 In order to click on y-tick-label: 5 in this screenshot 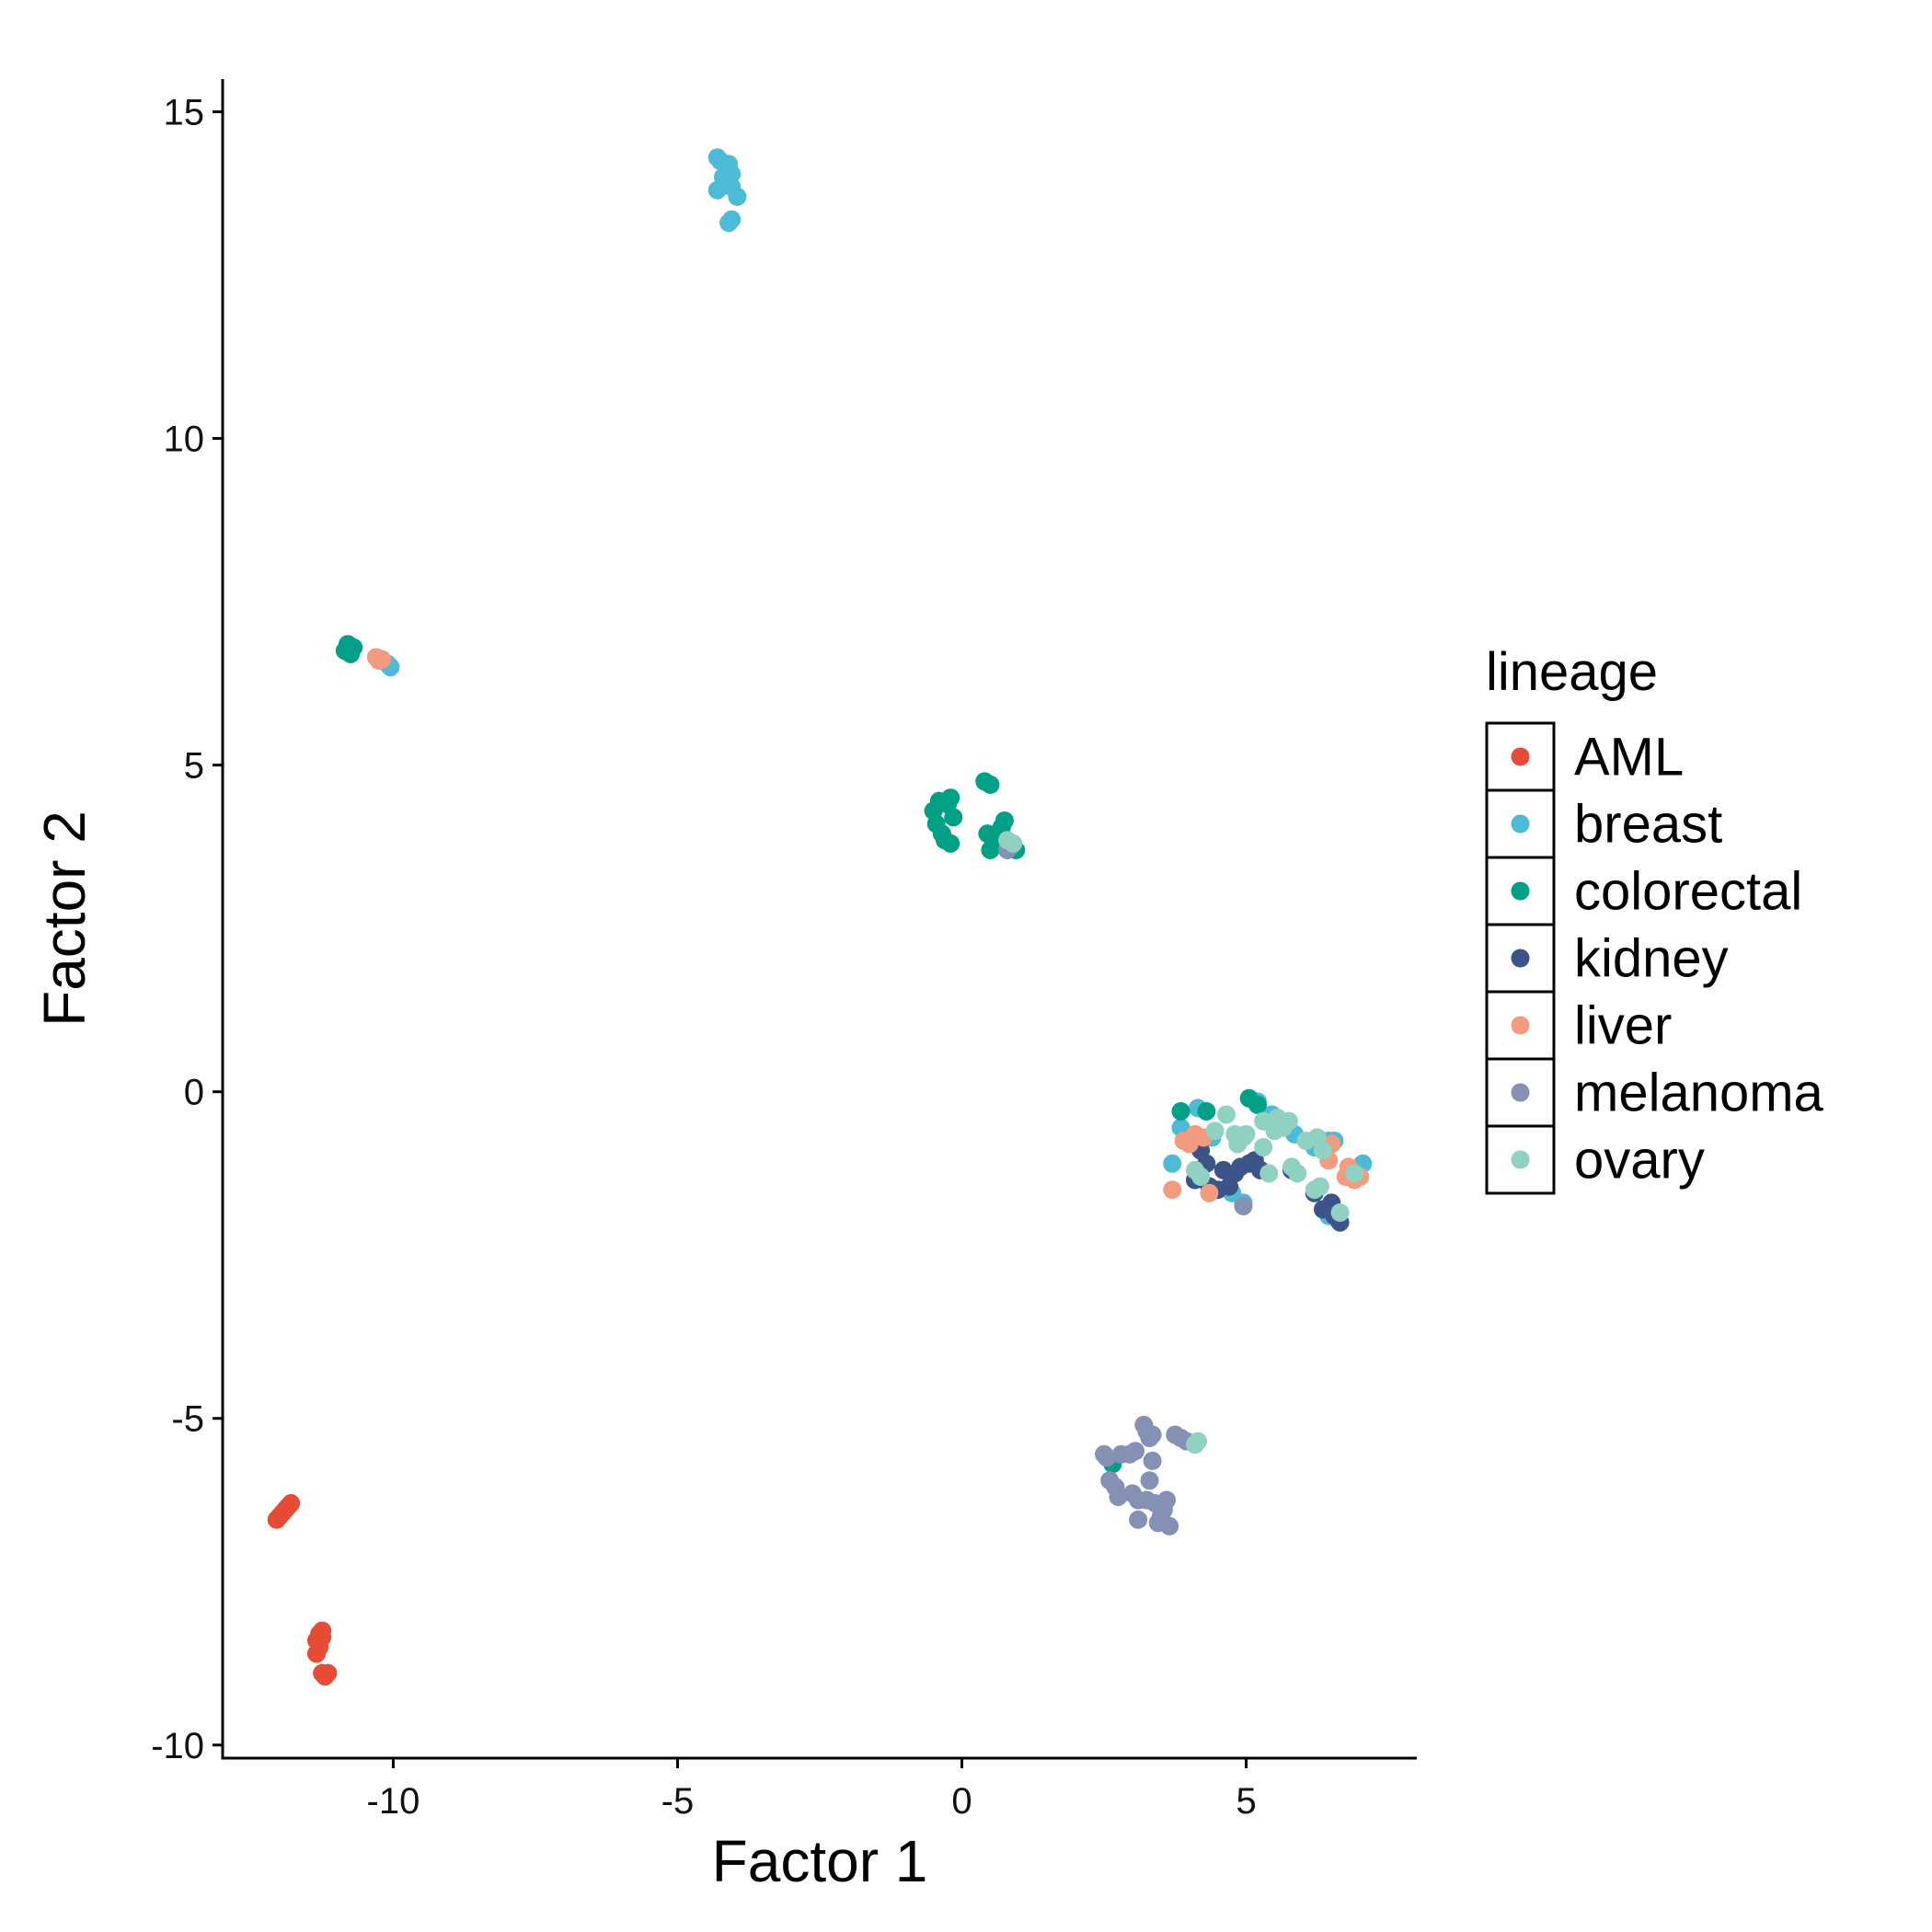, I will do `click(194, 766)`.